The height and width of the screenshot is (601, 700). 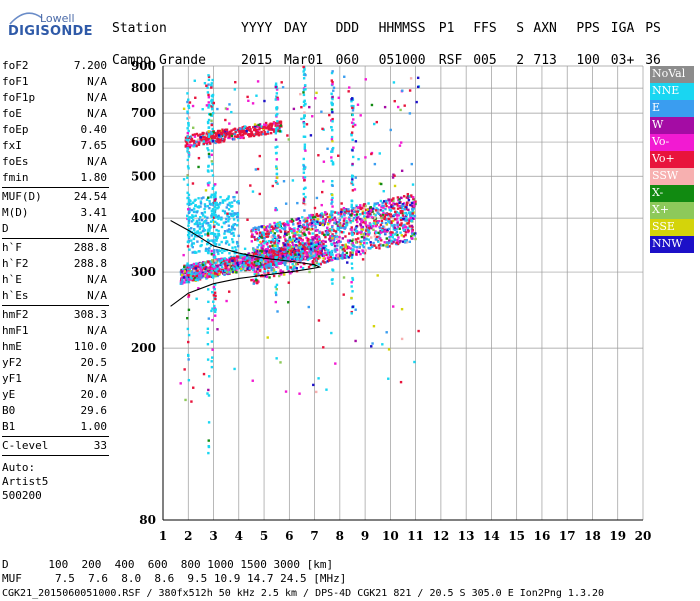 I want to click on param-name: yF1, so click(x=12, y=378).